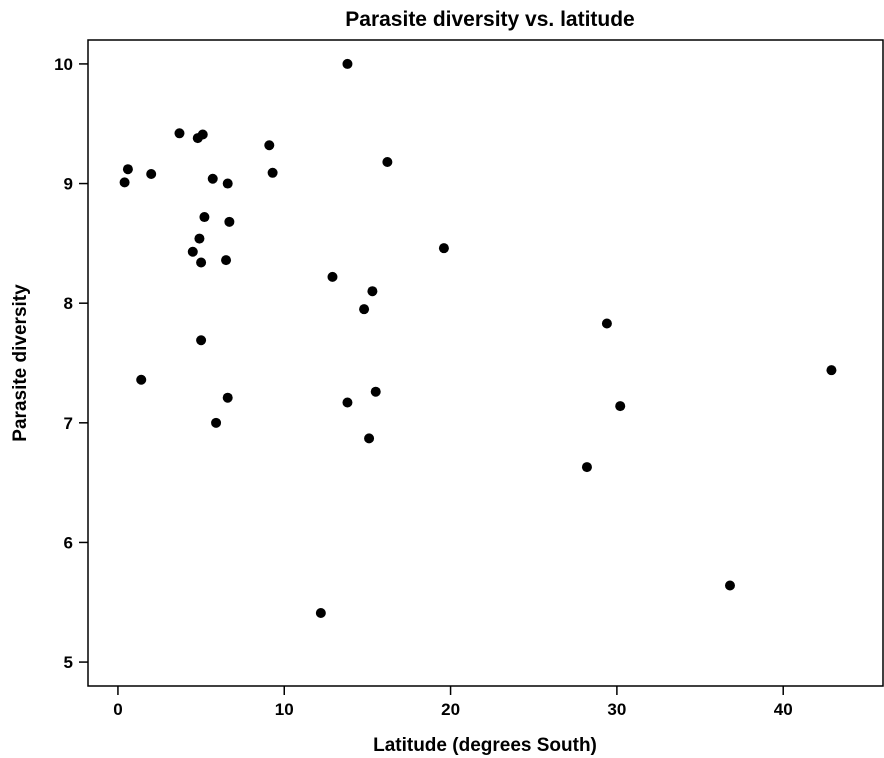 This screenshot has height=758, width=884. What do you see at coordinates (68, 542) in the screenshot?
I see `y-tick-label: 6` at bounding box center [68, 542].